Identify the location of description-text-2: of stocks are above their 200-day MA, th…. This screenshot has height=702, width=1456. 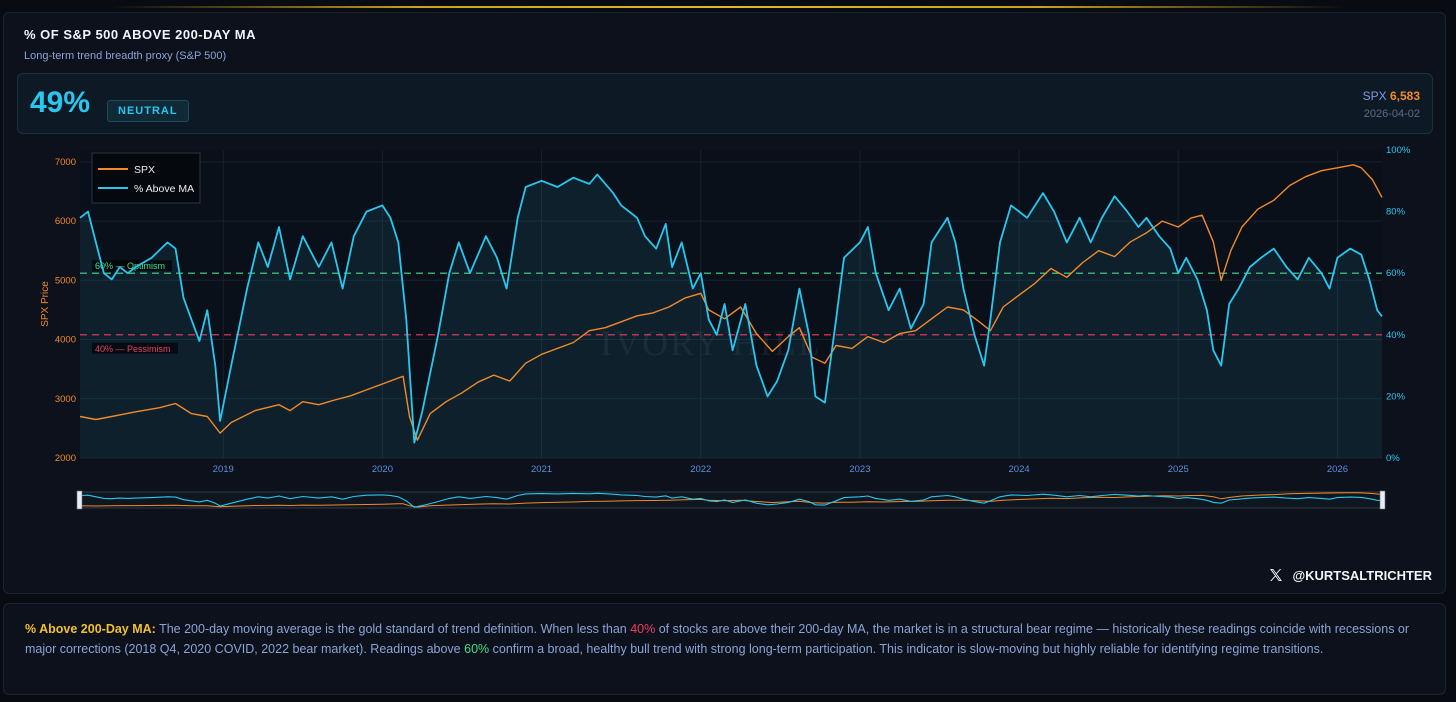
(717, 639).